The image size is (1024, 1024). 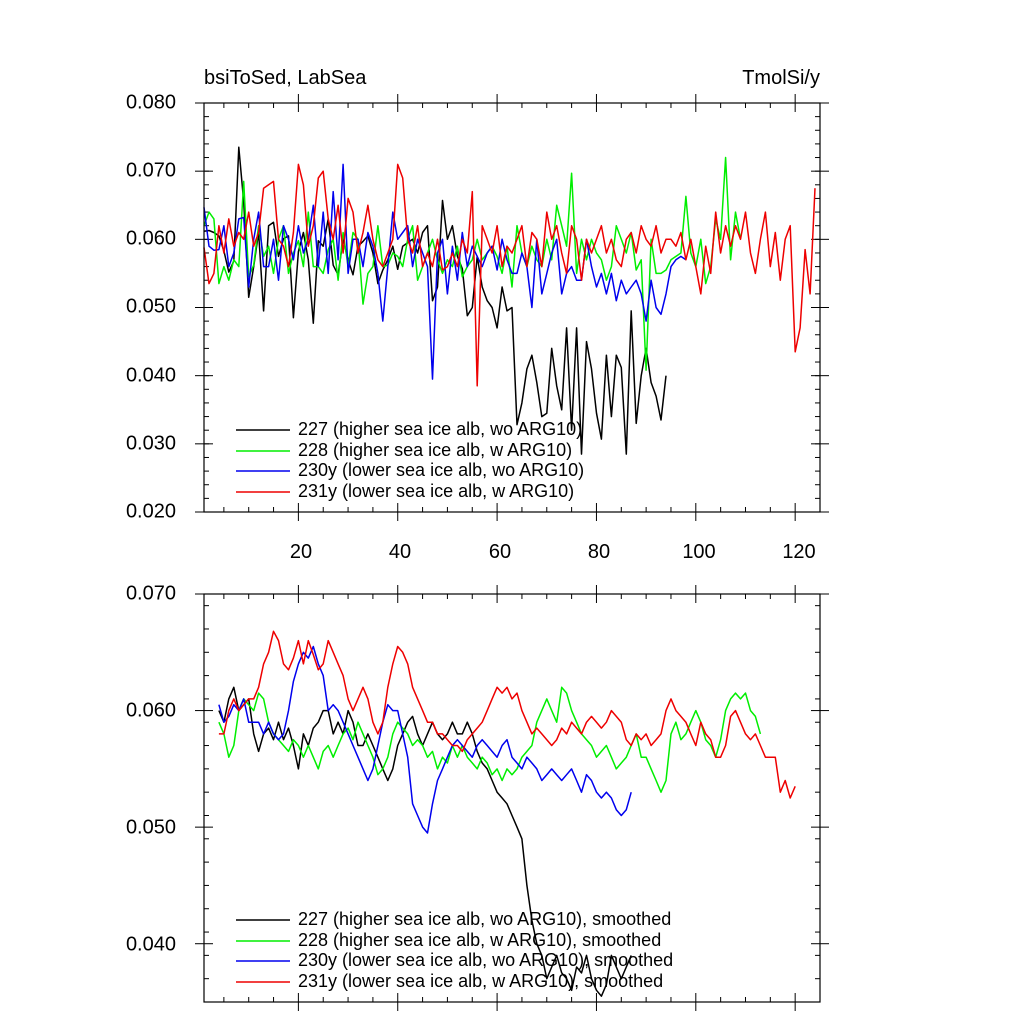 What do you see at coordinates (798, 552) in the screenshot?
I see `top-xtick-label: 120` at bounding box center [798, 552].